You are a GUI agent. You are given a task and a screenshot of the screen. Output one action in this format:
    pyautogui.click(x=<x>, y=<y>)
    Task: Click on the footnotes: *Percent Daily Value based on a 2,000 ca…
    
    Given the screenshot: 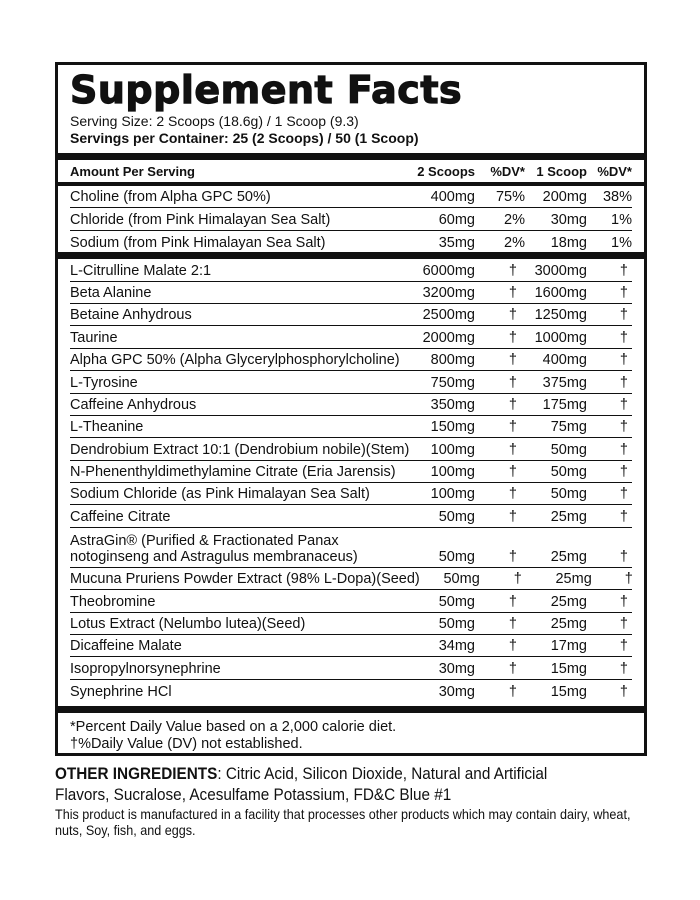 What is the action you would take?
    pyautogui.click(x=351, y=733)
    